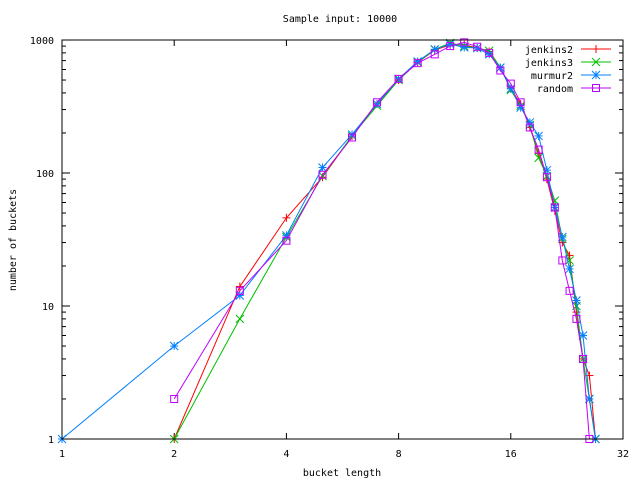 The width and height of the screenshot is (640, 480). Describe the element at coordinates (549, 50) in the screenshot. I see `legend-label: jenkins2` at that location.